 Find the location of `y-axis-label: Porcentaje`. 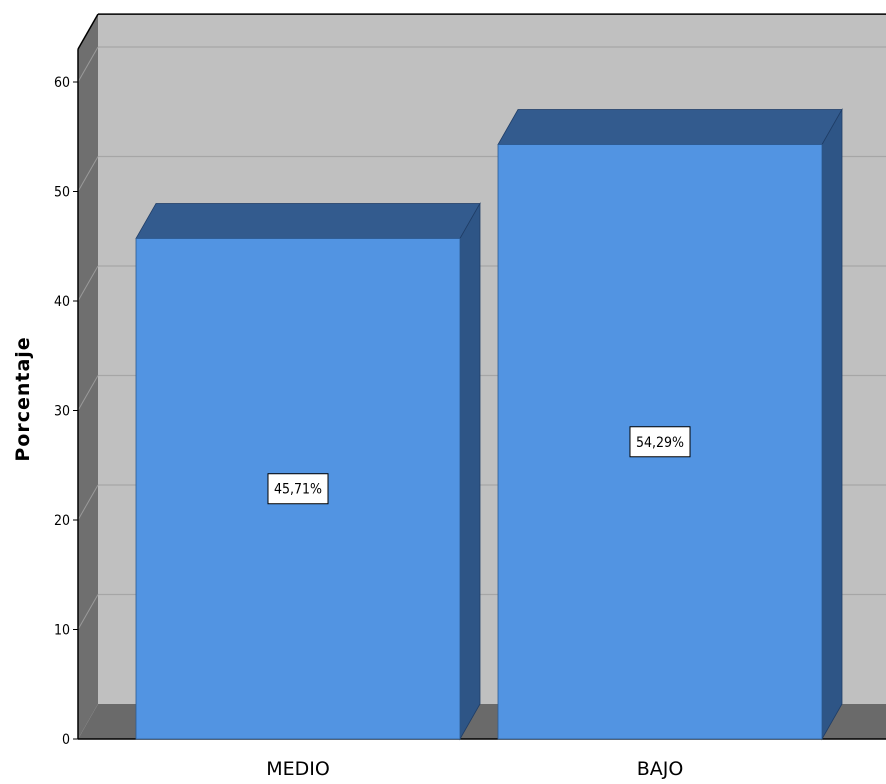

y-axis-label: Porcentaje is located at coordinates (23, 398).